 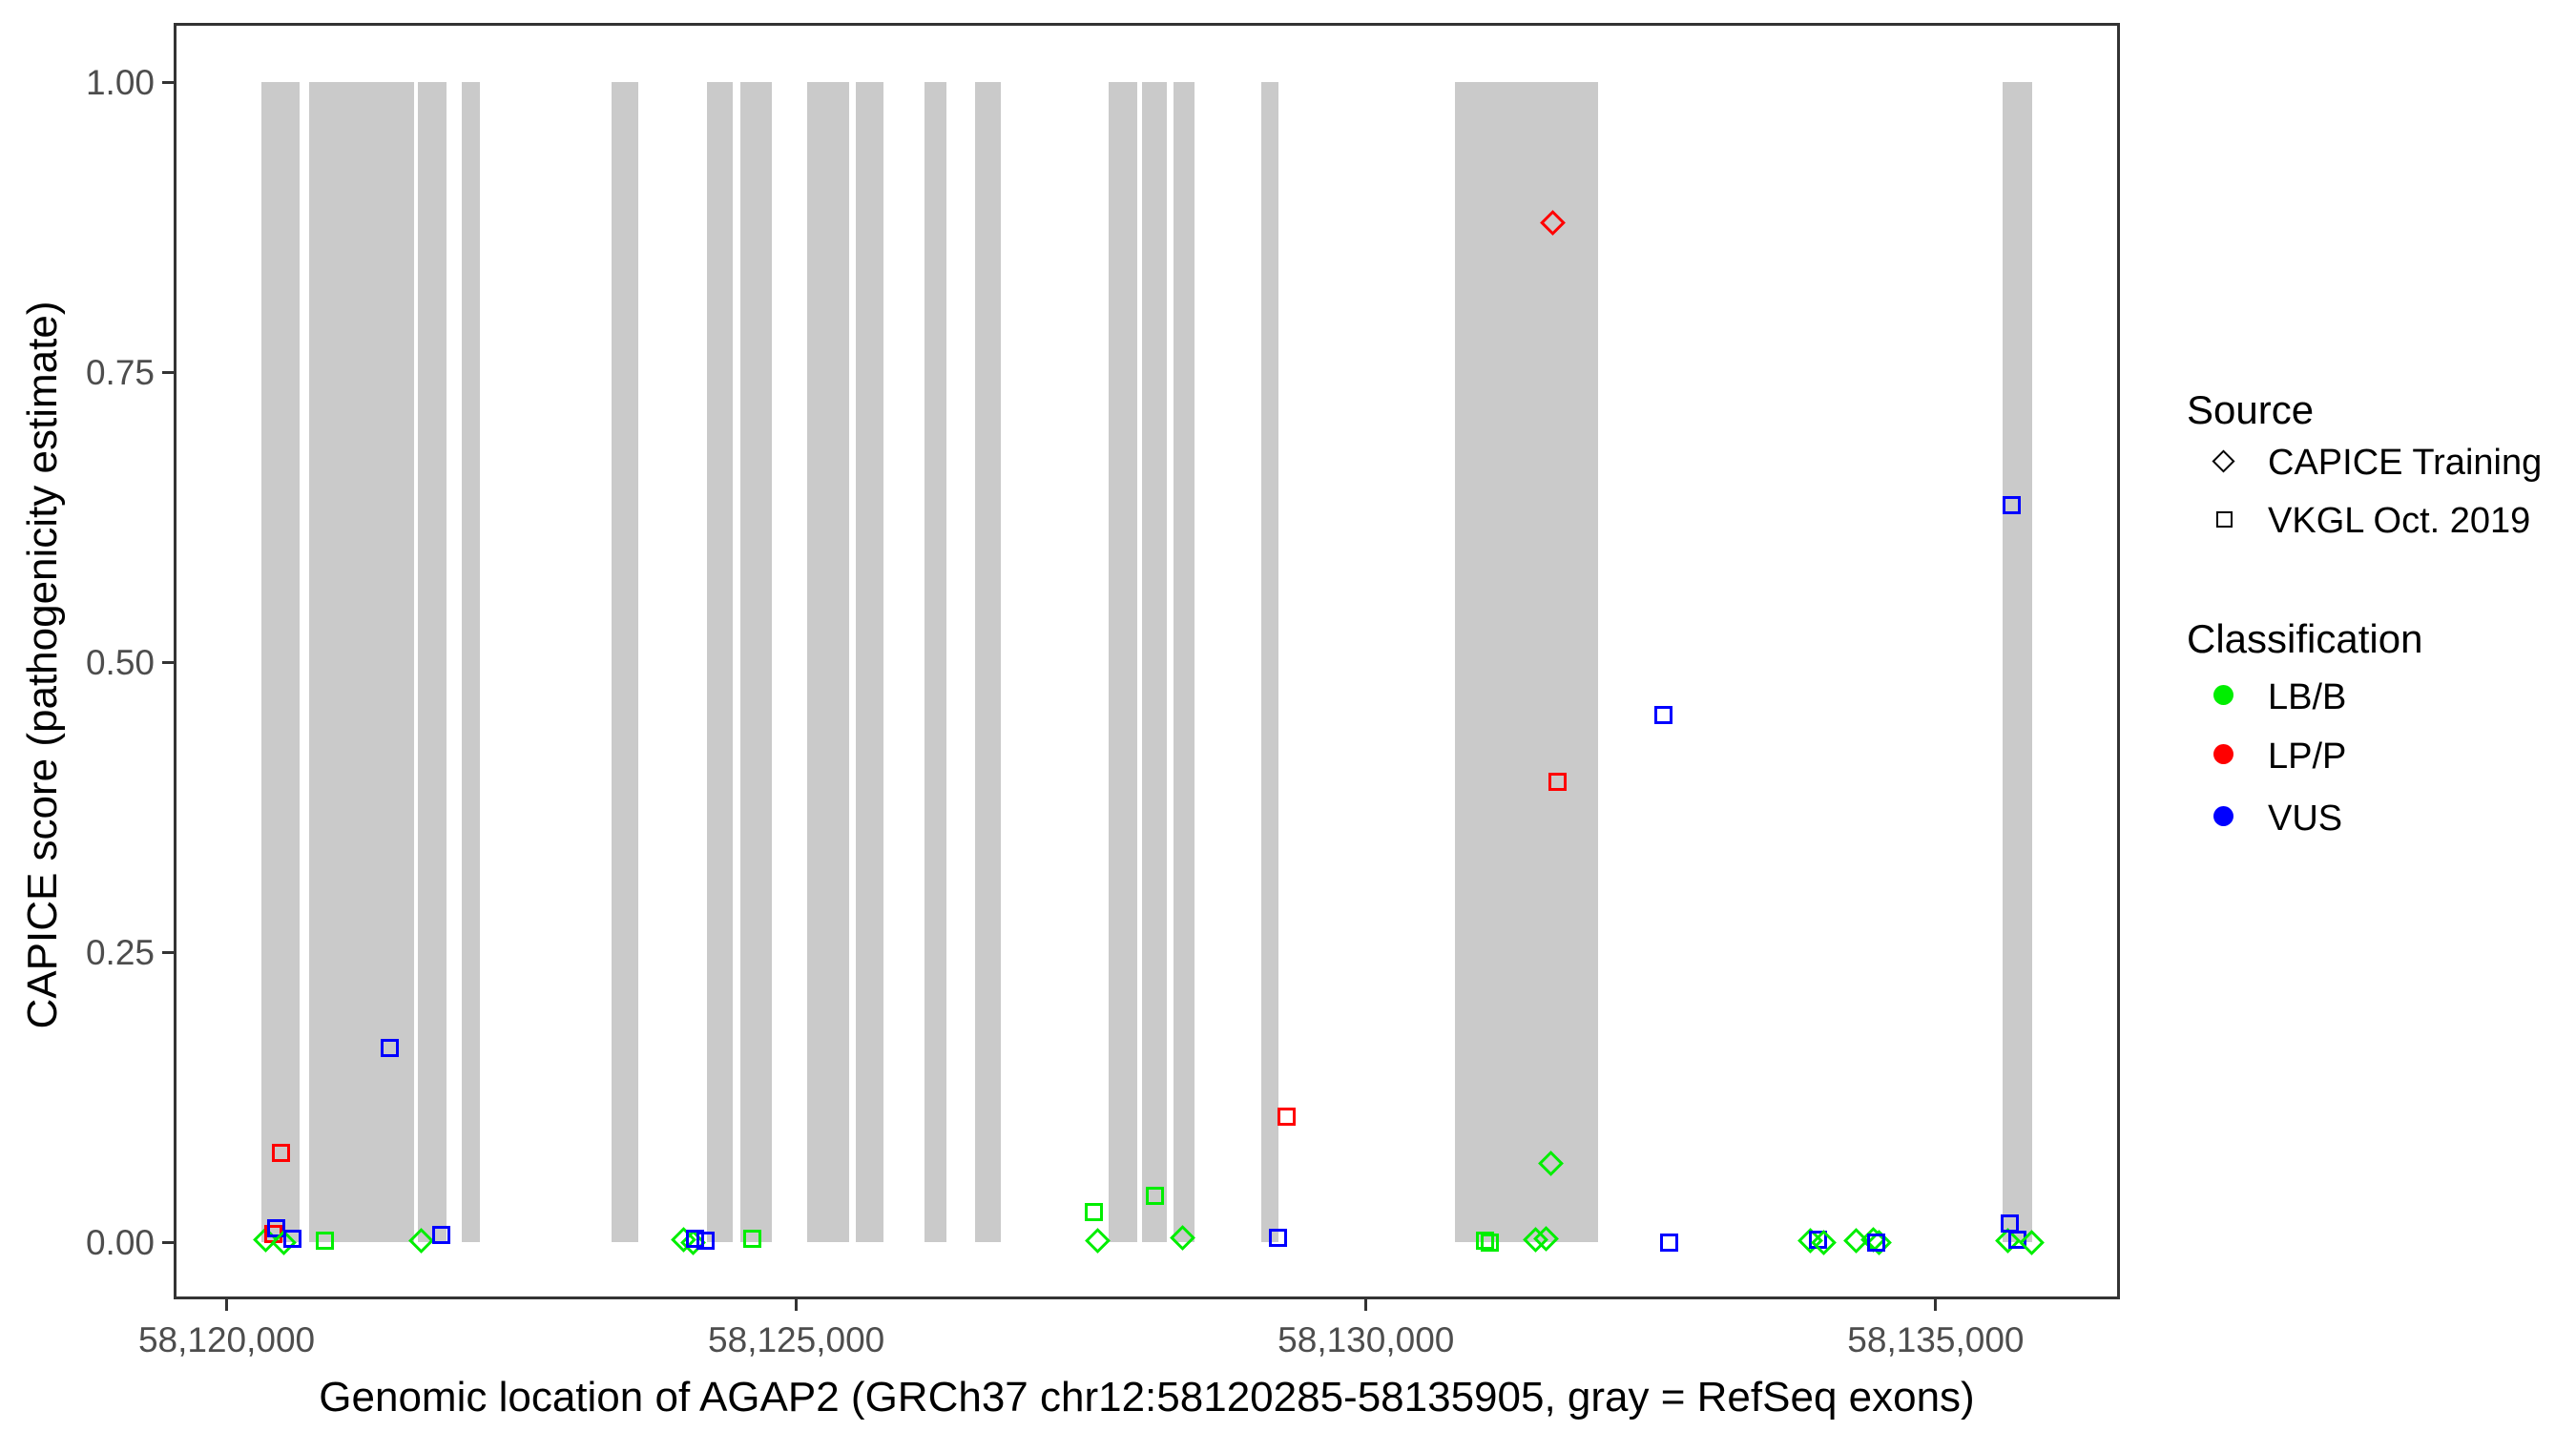 What do you see at coordinates (2223, 816) in the screenshot?
I see `vus-color-dot-icon` at bounding box center [2223, 816].